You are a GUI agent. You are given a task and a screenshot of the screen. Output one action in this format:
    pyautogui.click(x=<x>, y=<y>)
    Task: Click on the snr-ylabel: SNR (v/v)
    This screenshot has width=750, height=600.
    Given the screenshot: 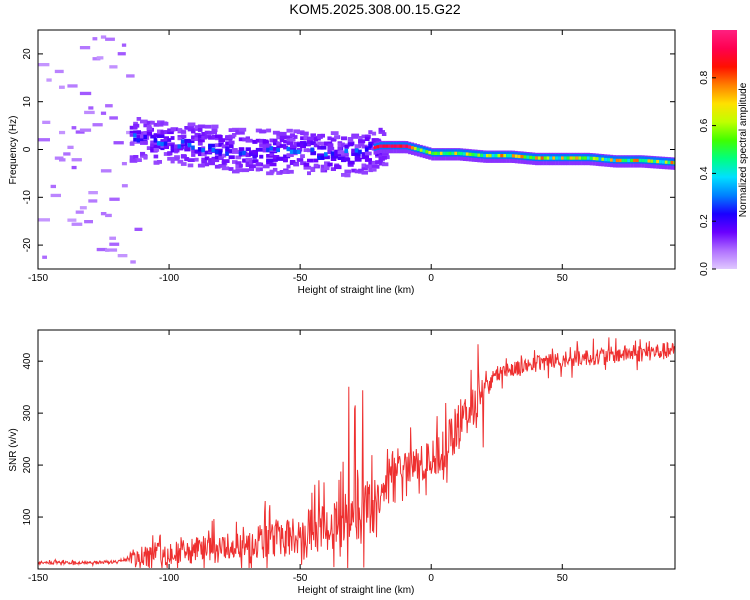 What is the action you would take?
    pyautogui.click(x=13, y=449)
    